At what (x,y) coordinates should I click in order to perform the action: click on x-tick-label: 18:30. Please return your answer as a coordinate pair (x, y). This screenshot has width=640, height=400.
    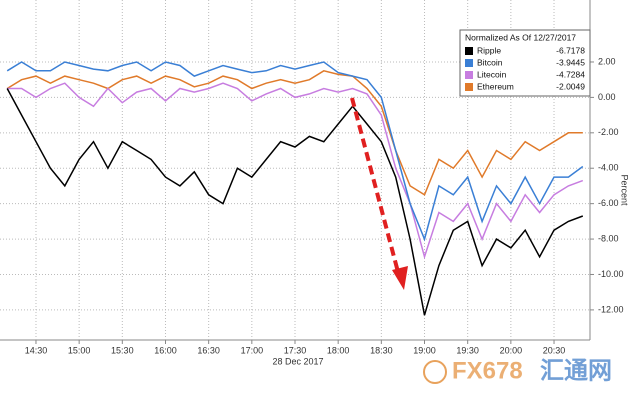
    Looking at the image, I should click on (381, 350).